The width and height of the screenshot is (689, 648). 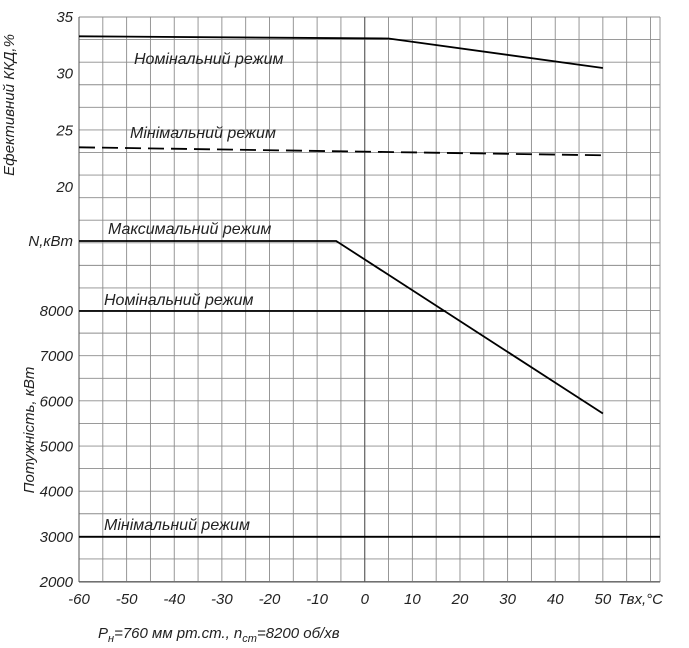 What do you see at coordinates (270, 599) in the screenshot?
I see `x-tick-label: -20` at bounding box center [270, 599].